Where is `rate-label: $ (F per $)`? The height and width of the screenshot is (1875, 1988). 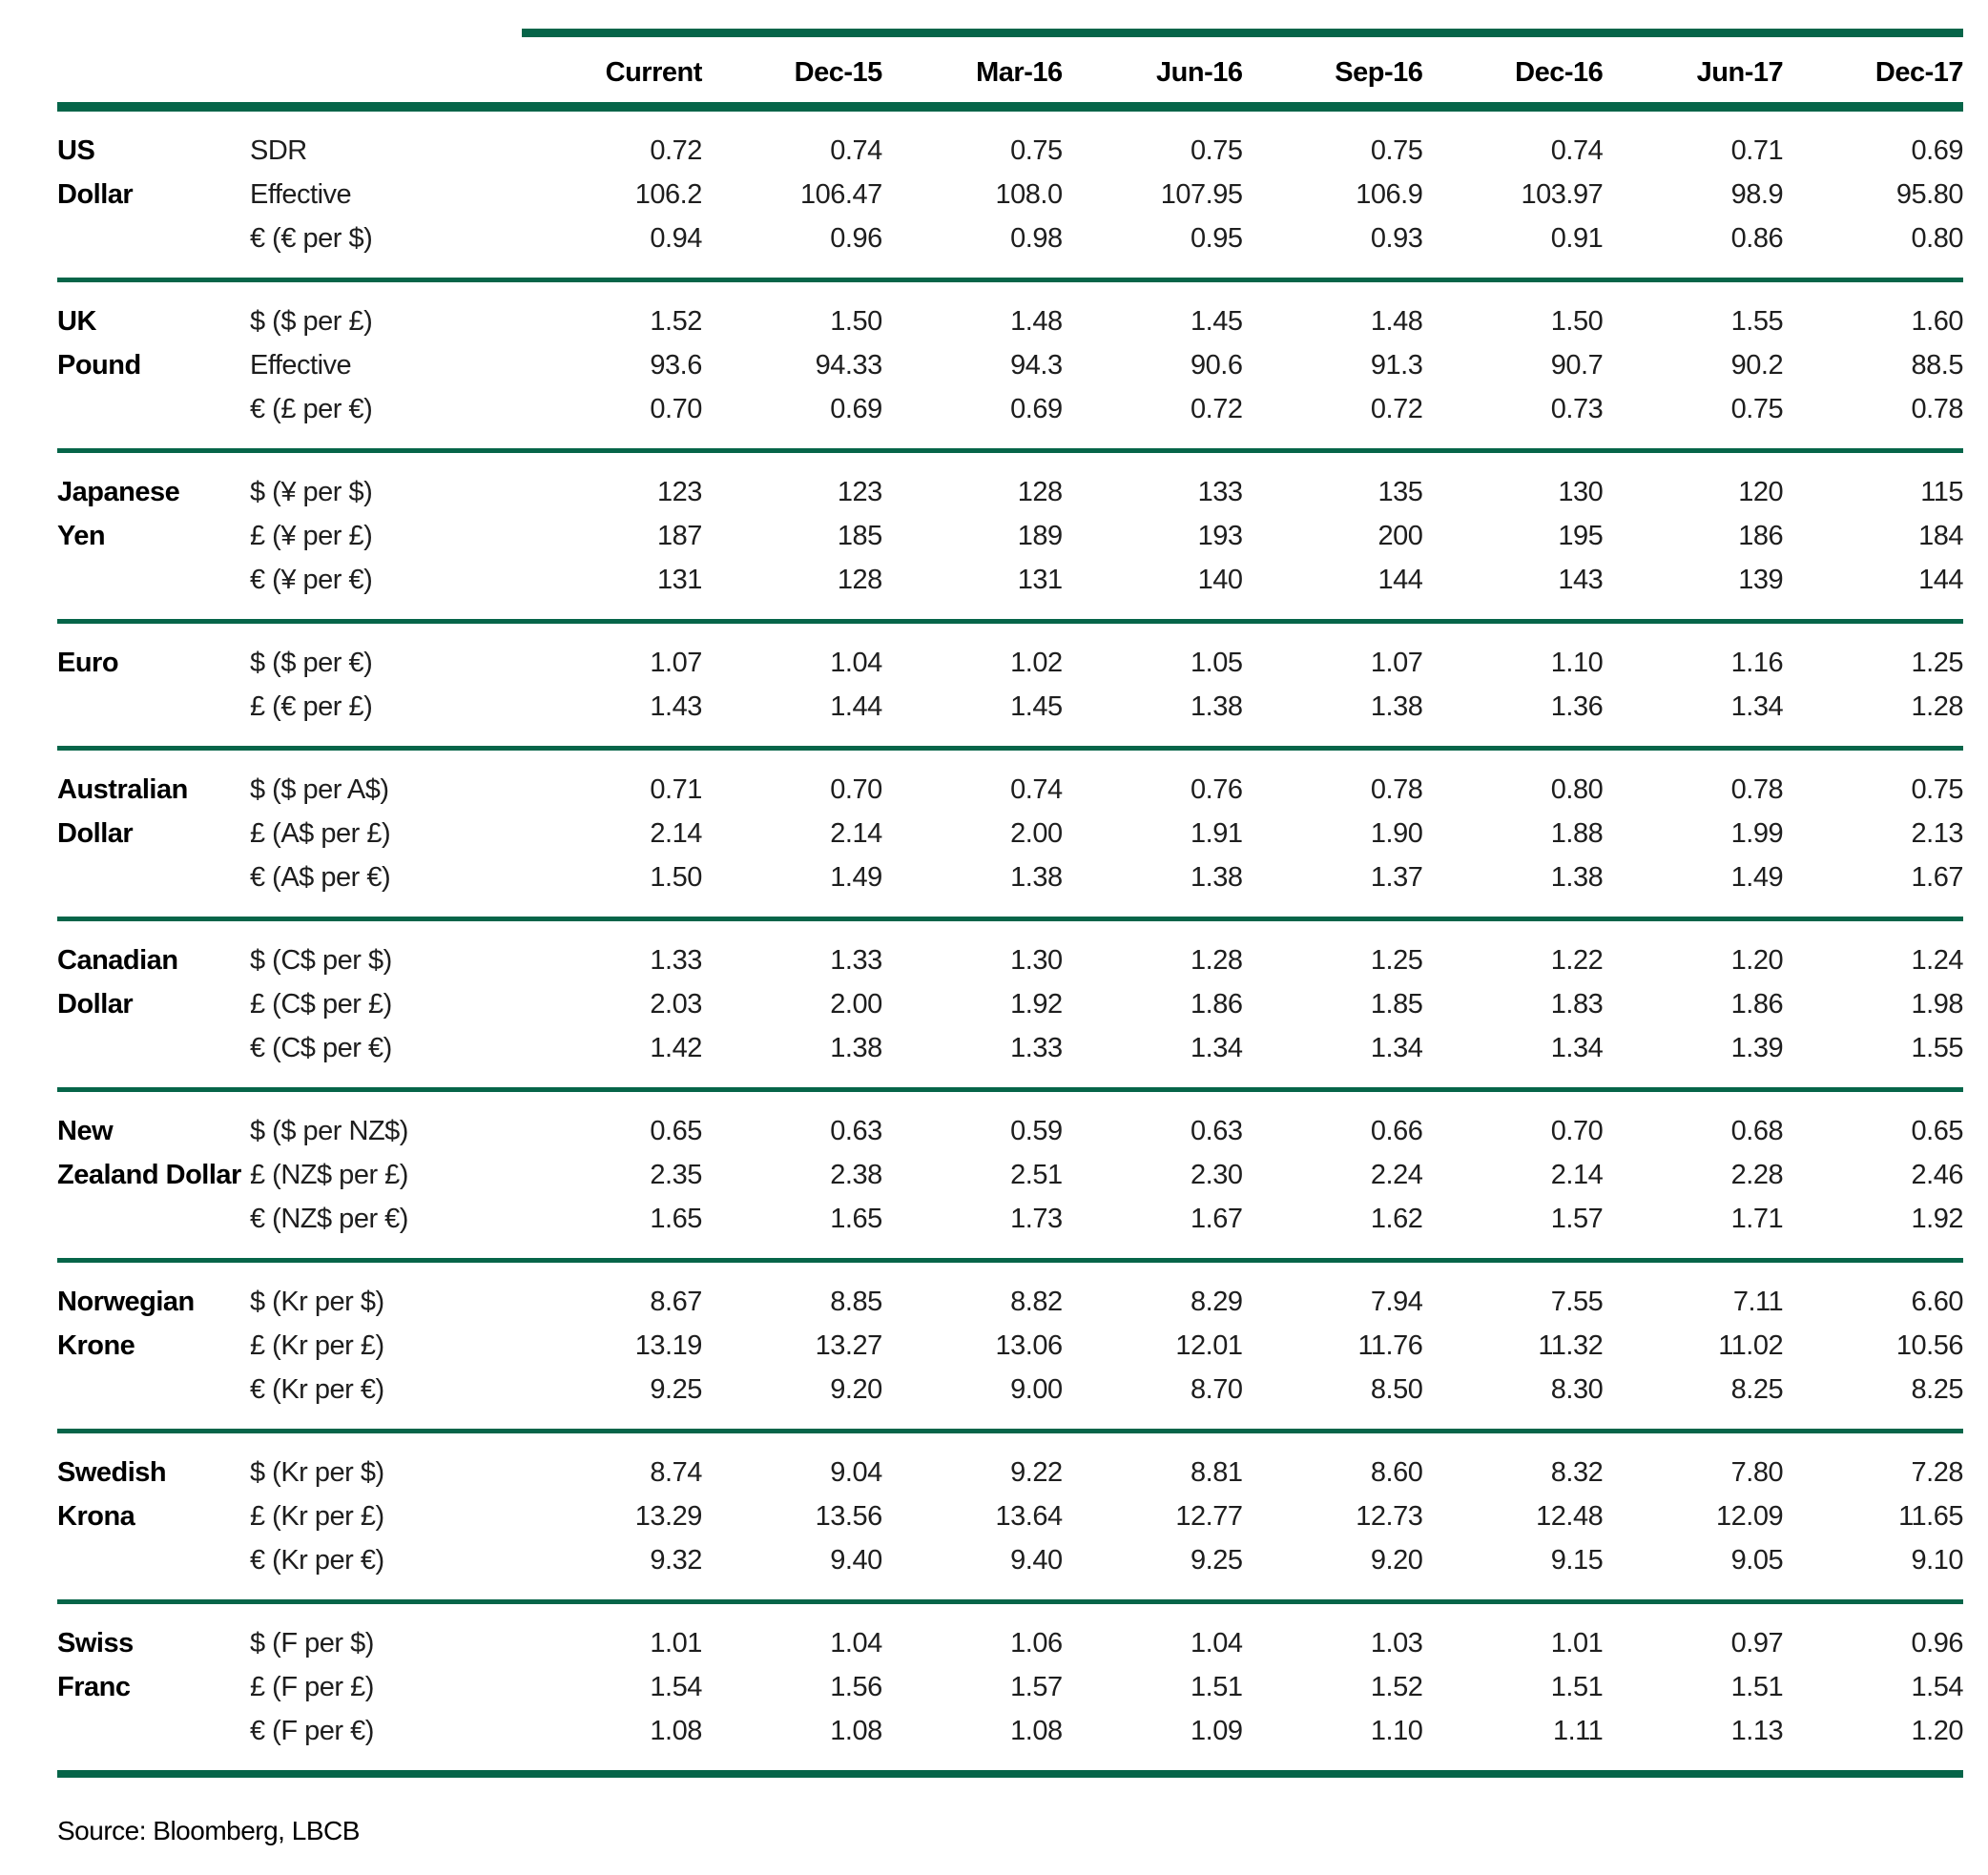 rate-label: $ (F per $) is located at coordinates (312, 1643).